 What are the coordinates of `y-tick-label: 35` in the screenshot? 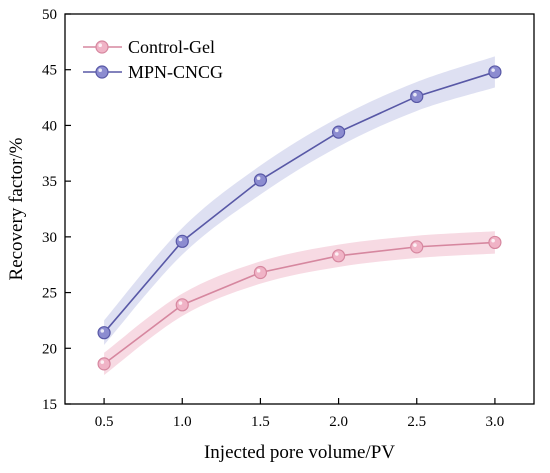 It's located at (49, 182).